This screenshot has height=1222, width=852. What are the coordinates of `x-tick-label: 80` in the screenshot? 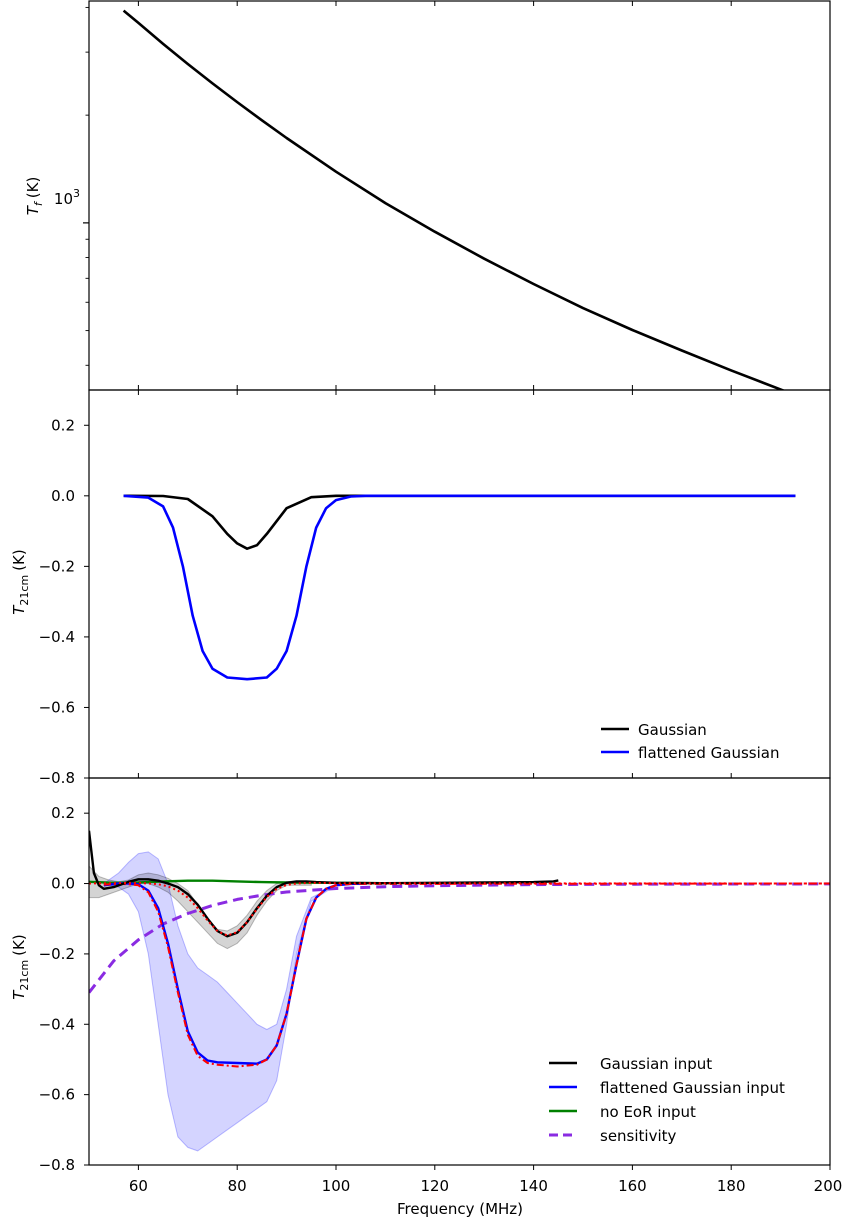 It's located at (237, 1186).